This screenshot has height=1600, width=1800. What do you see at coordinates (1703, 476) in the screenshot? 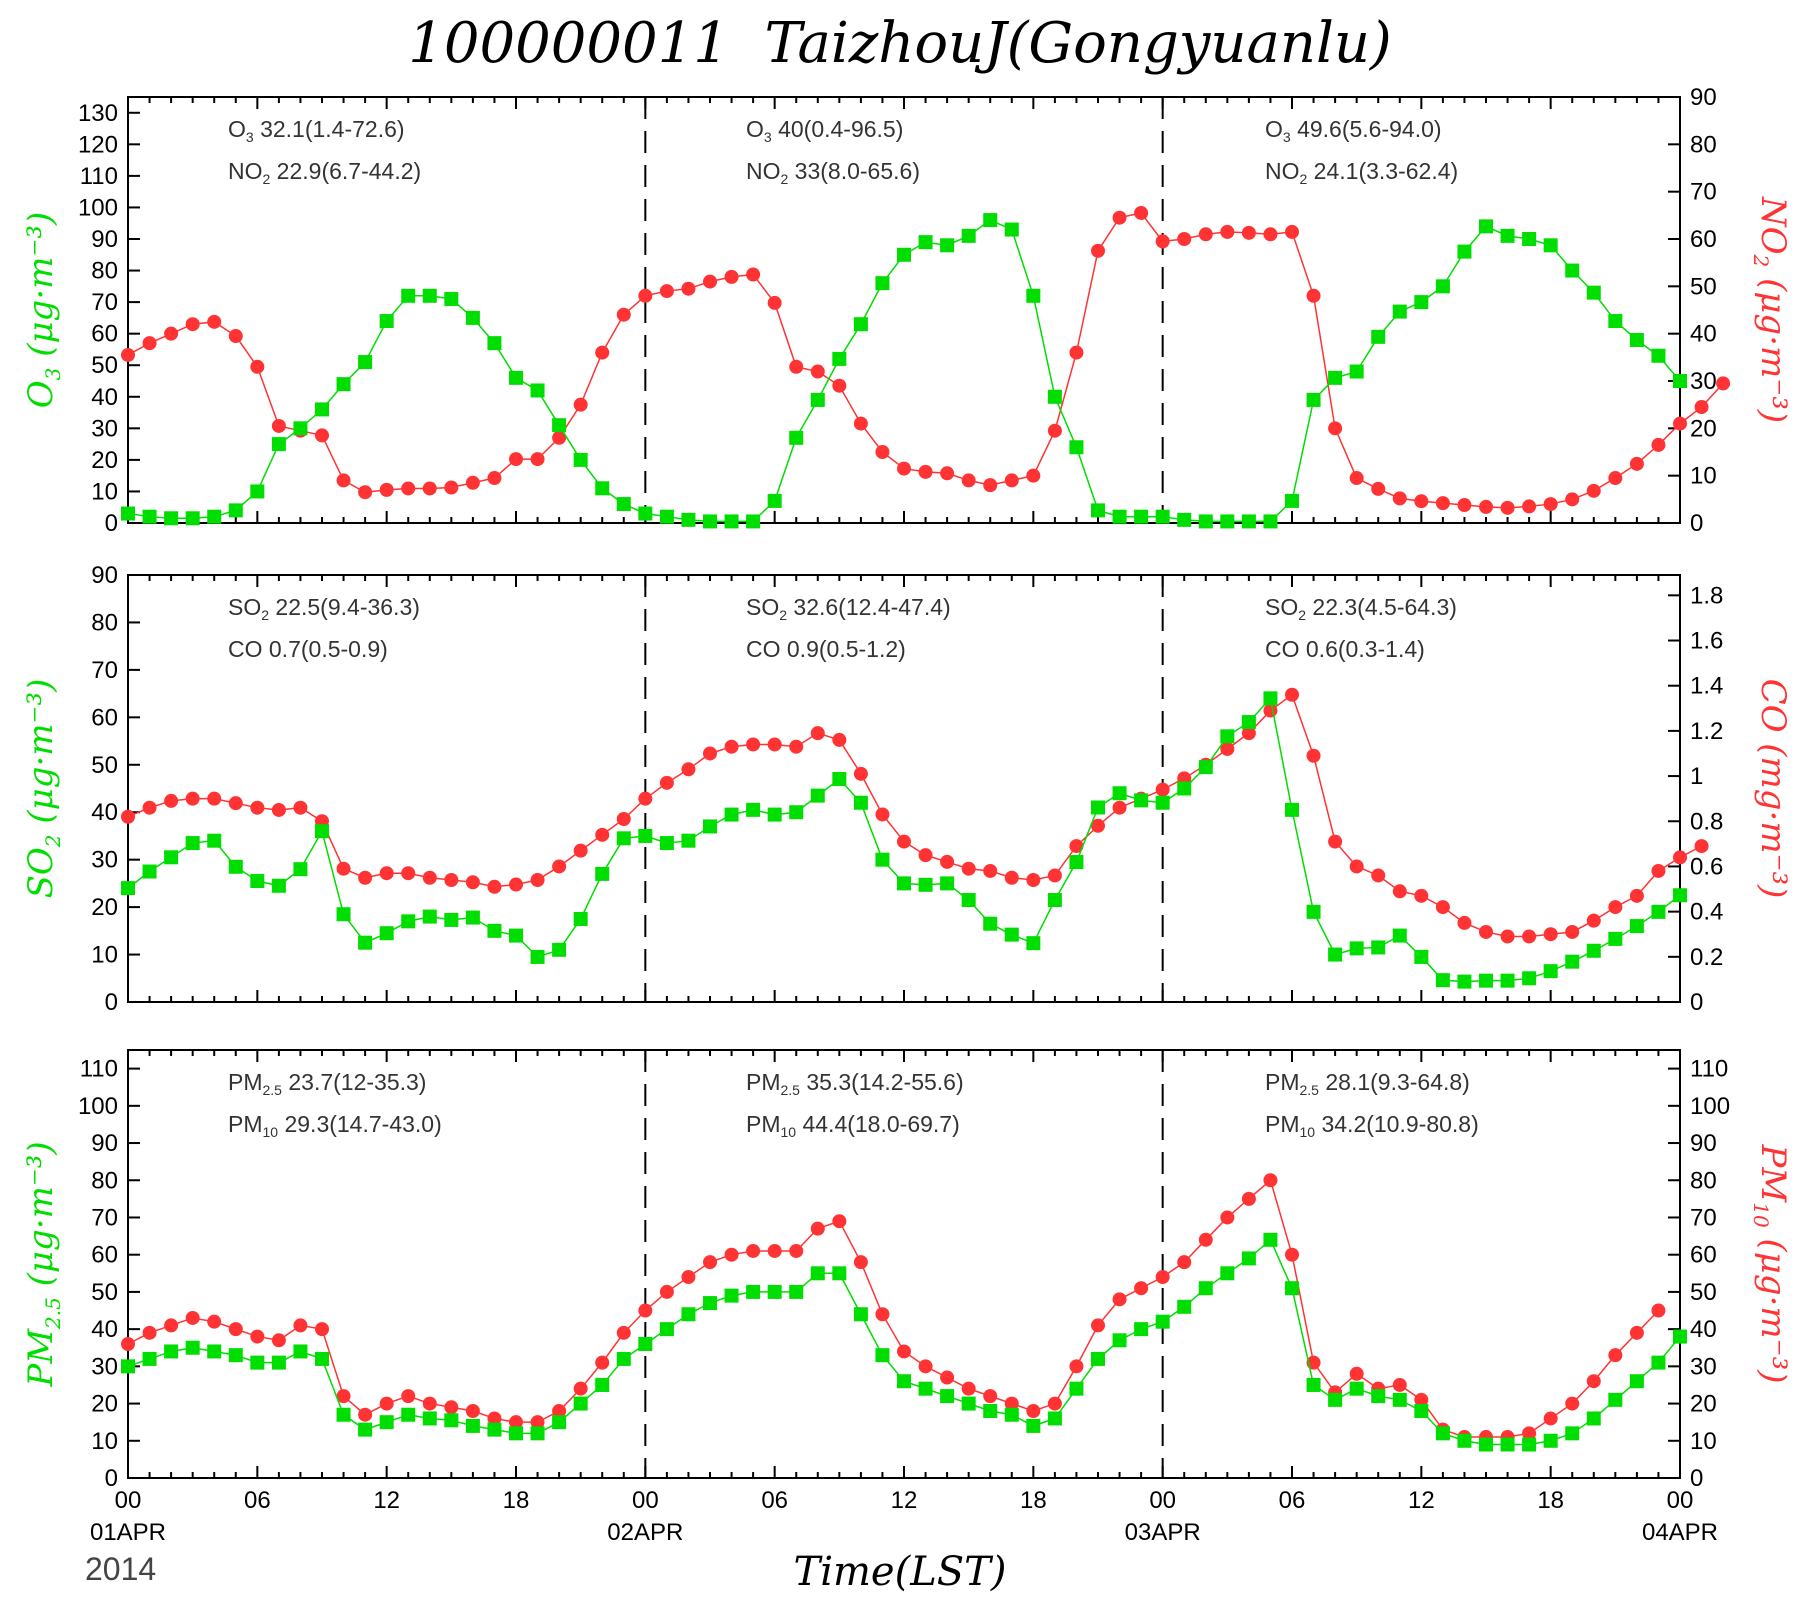
I see `right-y-tick-label: 10` at bounding box center [1703, 476].